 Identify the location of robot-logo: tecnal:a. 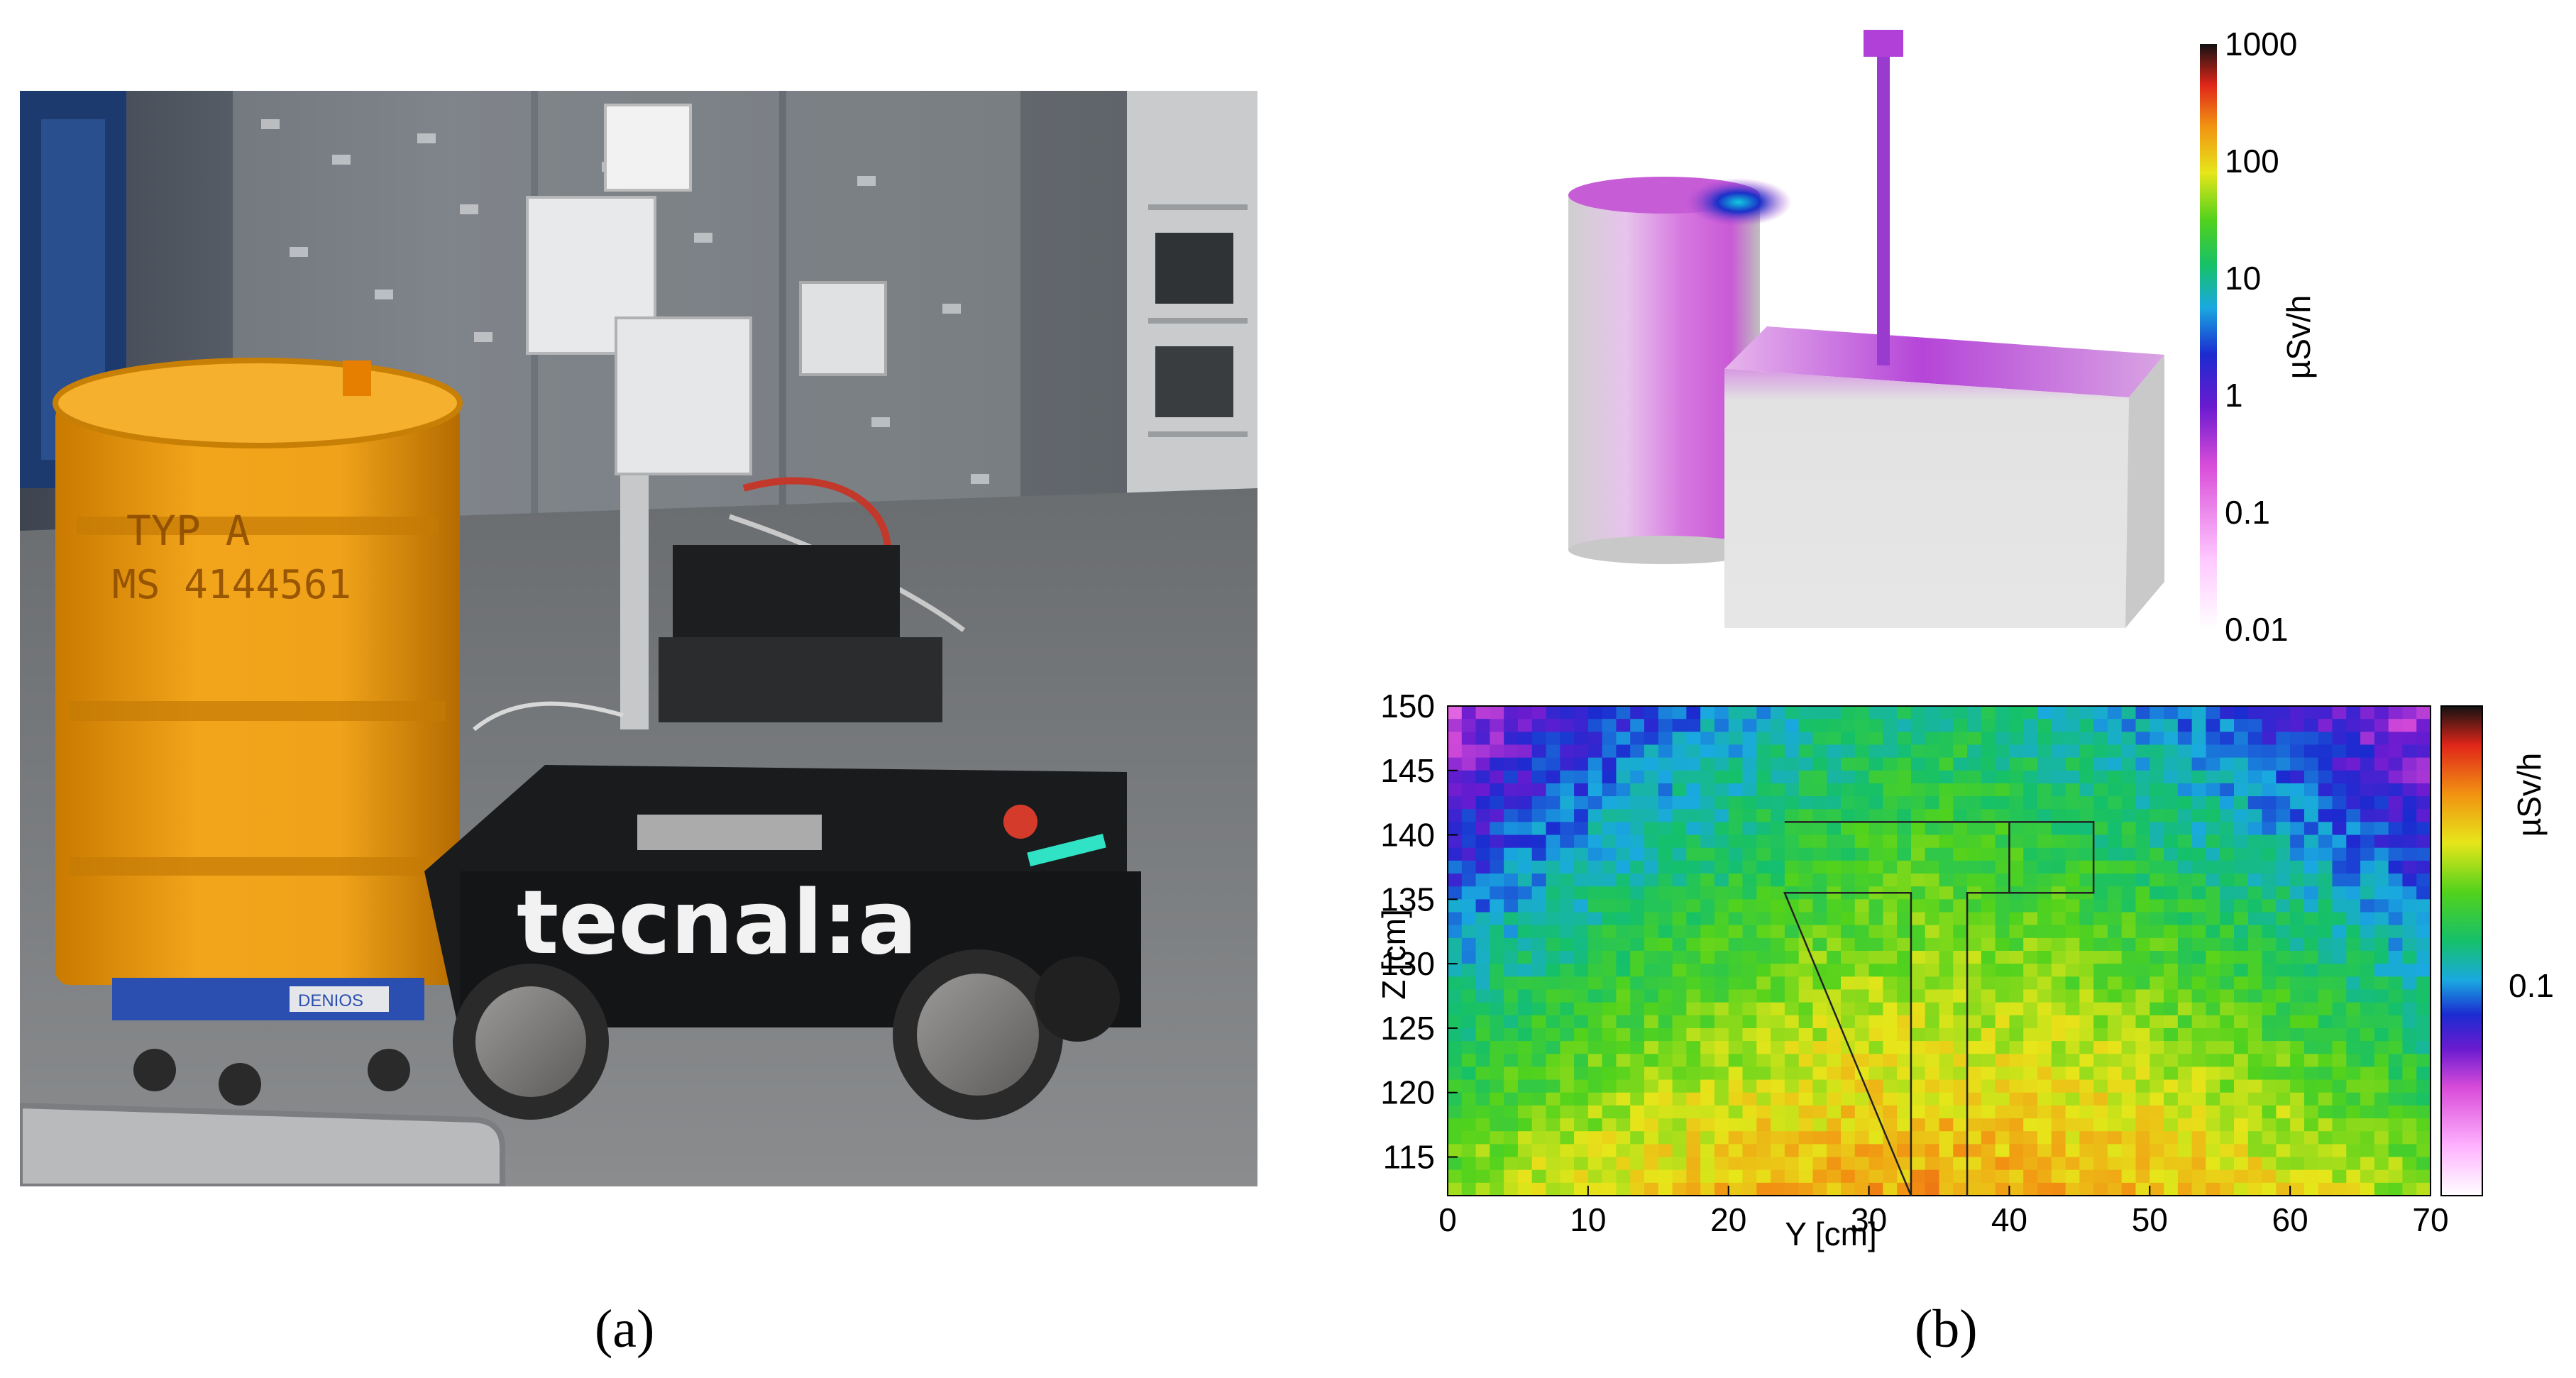
(717, 923).